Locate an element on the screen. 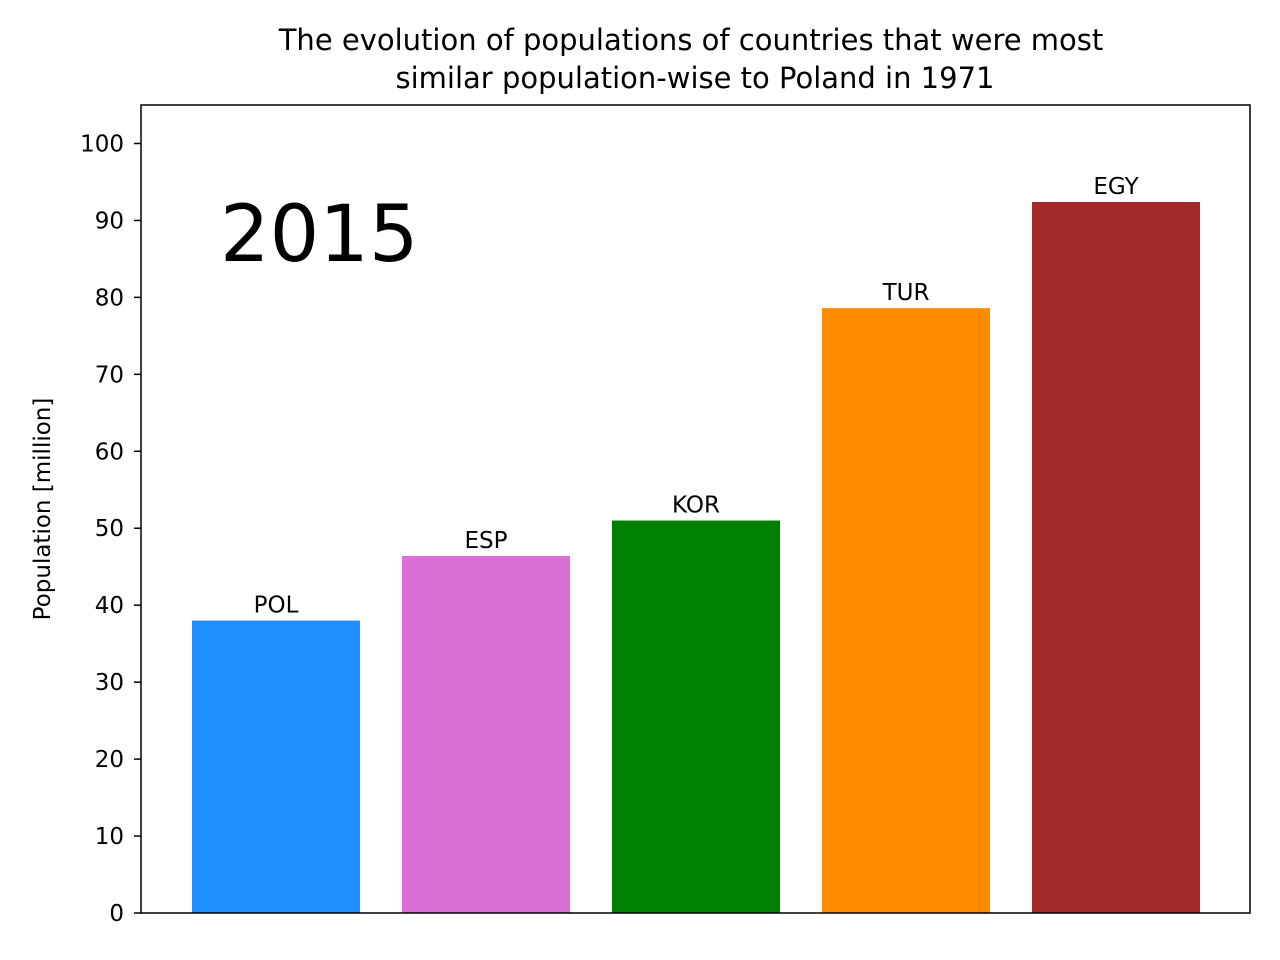 The image size is (1280, 960). y-tick-label-30: 30 is located at coordinates (109, 683).